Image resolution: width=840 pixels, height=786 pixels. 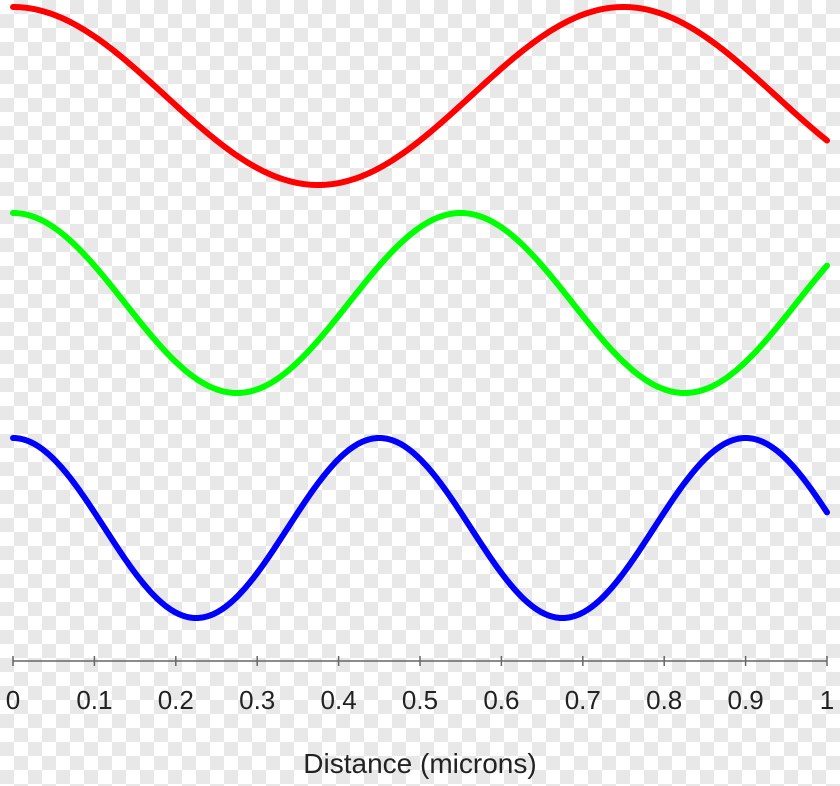 What do you see at coordinates (420, 661) in the screenshot?
I see `x-ticks` at bounding box center [420, 661].